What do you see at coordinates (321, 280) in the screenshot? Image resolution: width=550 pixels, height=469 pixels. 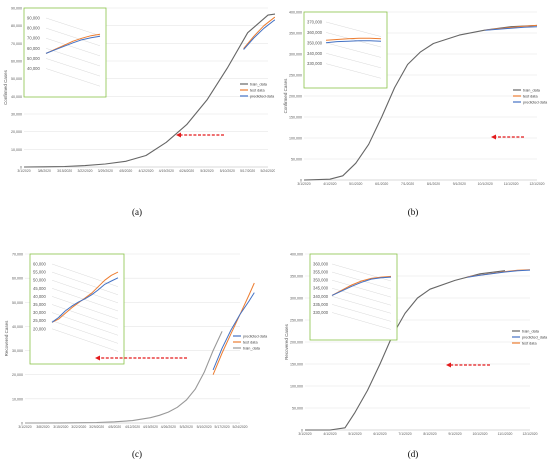 I see `inset-y-tick-label: 350,000` at bounding box center [321, 280].